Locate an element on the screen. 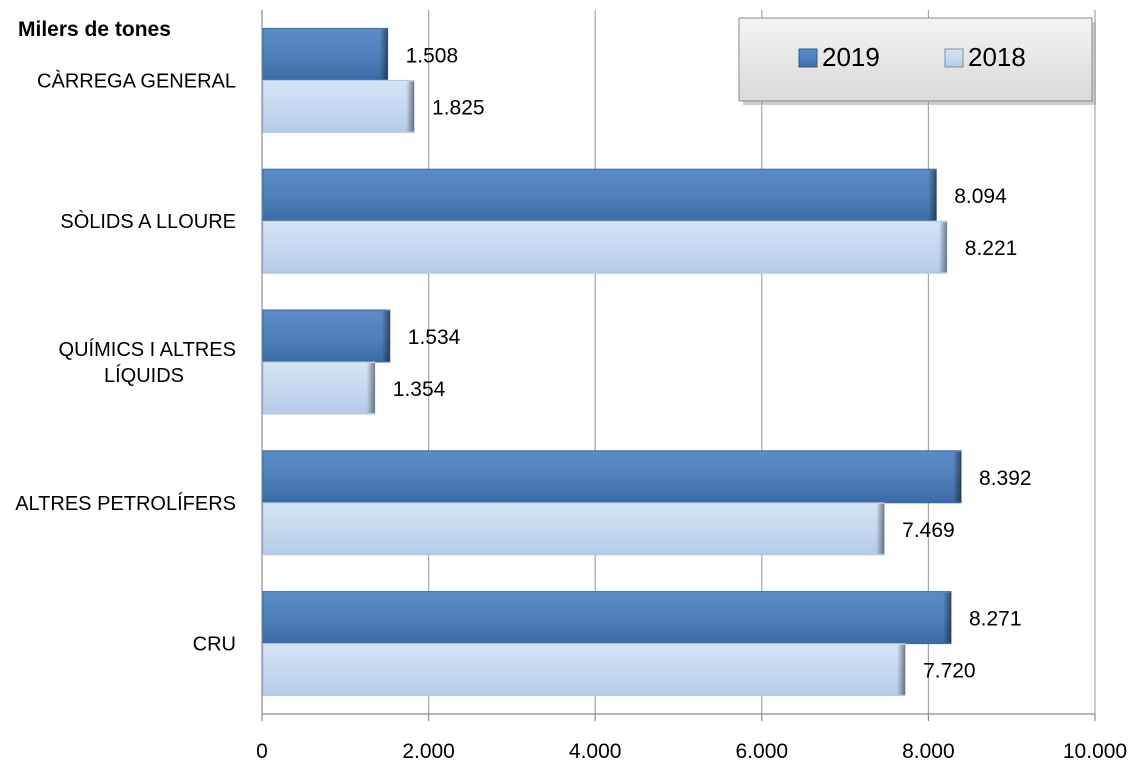  data-label-2019-2: 1.534 is located at coordinates (434, 337).